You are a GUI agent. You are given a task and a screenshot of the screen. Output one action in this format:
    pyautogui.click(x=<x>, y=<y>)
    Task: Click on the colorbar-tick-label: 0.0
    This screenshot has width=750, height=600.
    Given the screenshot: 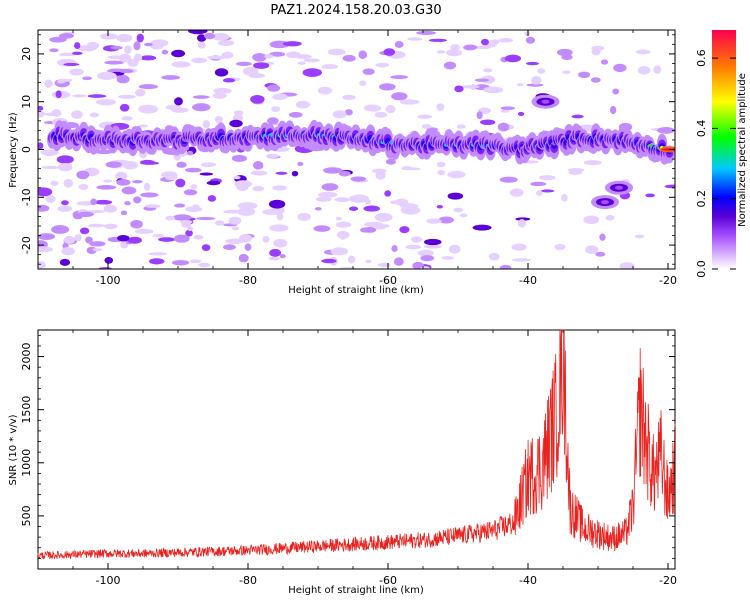 What is the action you would take?
    pyautogui.click(x=701, y=269)
    